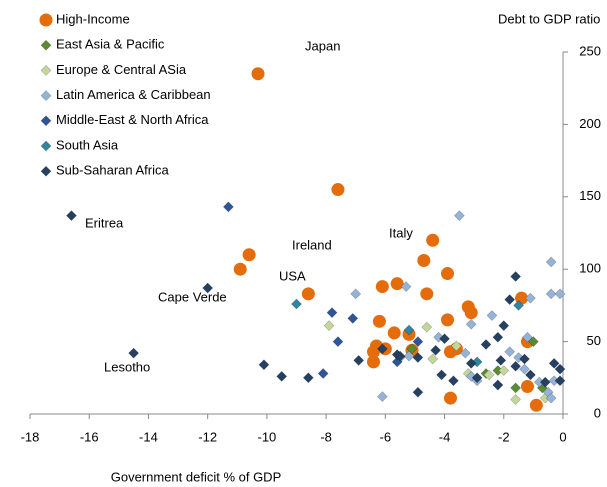 This screenshot has height=487, width=607. Describe the element at coordinates (401, 232) in the screenshot. I see `annotation: Italy` at that location.